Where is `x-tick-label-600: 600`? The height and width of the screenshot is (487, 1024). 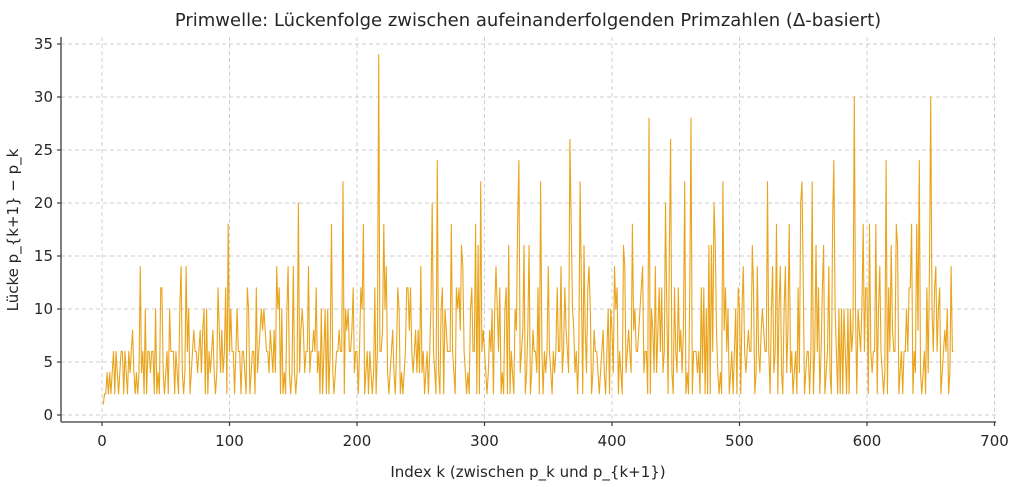 x-tick-label-600: 600 is located at coordinates (867, 441).